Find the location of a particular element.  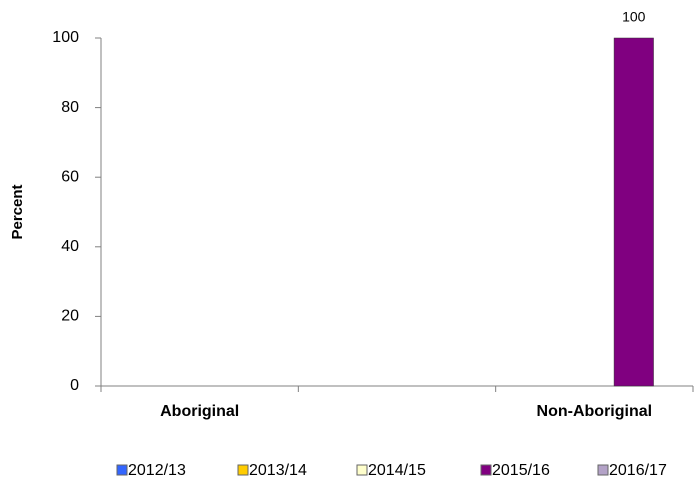

y-tick-label: 0 is located at coordinates (74, 385).